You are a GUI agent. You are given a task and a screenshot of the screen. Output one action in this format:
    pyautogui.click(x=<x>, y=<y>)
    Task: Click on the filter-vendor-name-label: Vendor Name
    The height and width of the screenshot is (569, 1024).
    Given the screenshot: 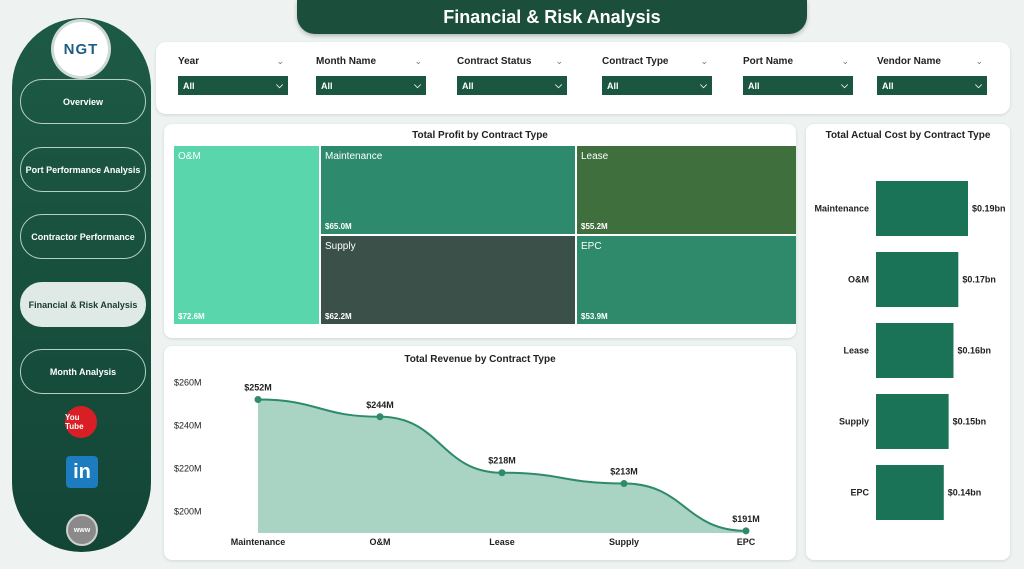 What is the action you would take?
    pyautogui.click(x=909, y=61)
    